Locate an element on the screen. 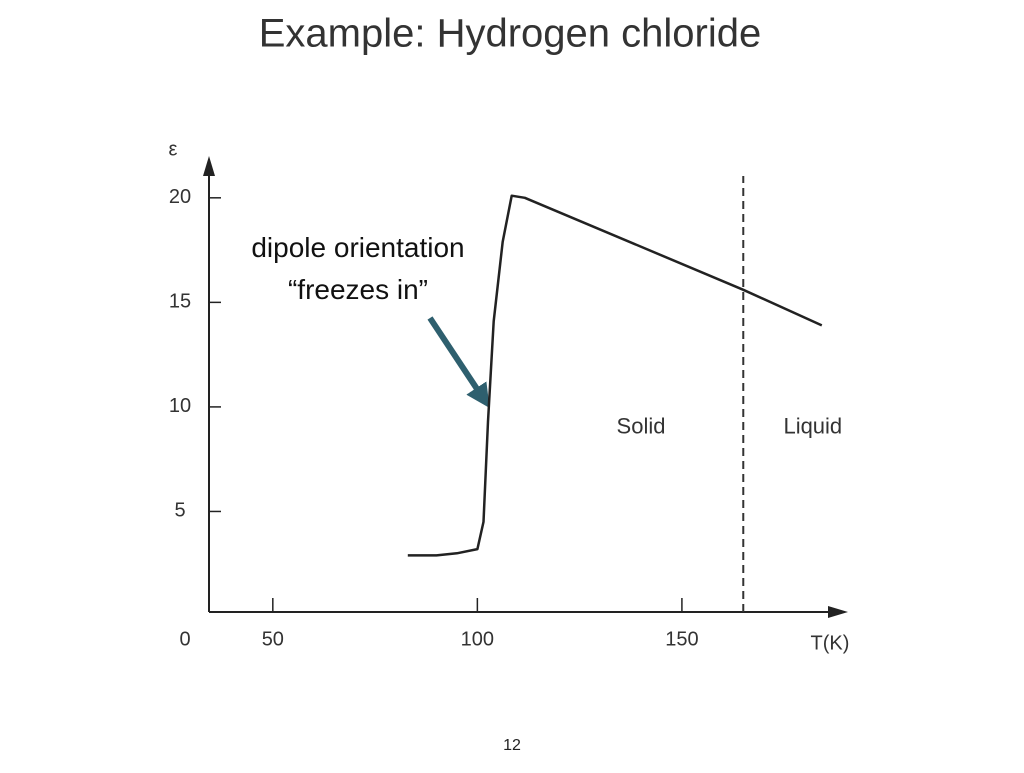 This screenshot has width=1024, height=773. y-tick-label: 10 is located at coordinates (180, 406).